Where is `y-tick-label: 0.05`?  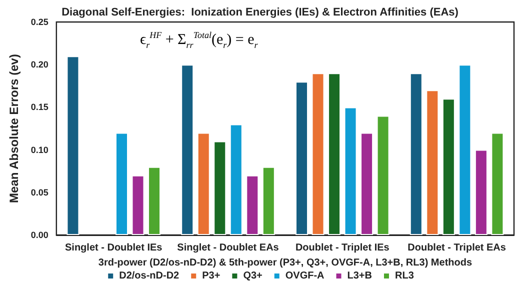
y-tick-label: 0.05 is located at coordinates (39, 192).